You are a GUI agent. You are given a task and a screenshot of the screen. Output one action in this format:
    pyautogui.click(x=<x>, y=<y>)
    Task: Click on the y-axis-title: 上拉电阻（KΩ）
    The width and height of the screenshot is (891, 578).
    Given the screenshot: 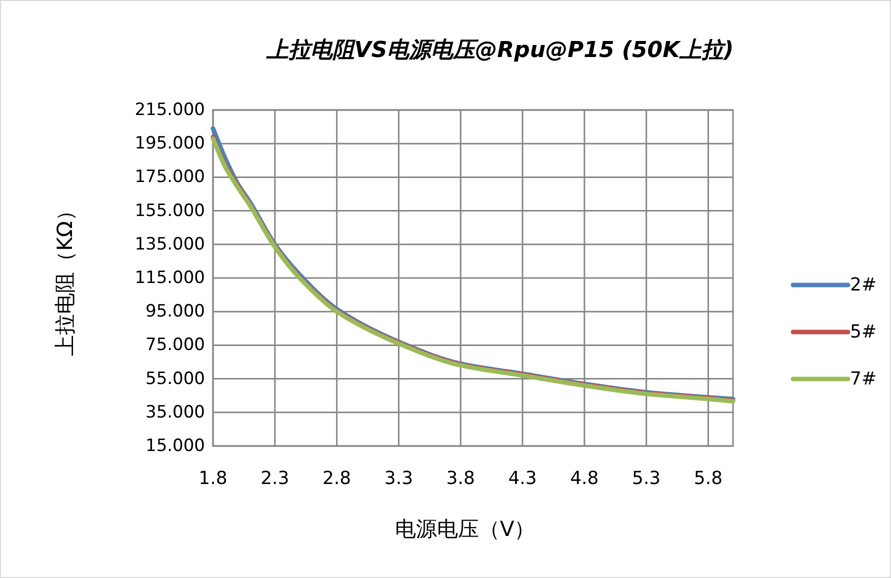 What is the action you would take?
    pyautogui.click(x=65, y=278)
    